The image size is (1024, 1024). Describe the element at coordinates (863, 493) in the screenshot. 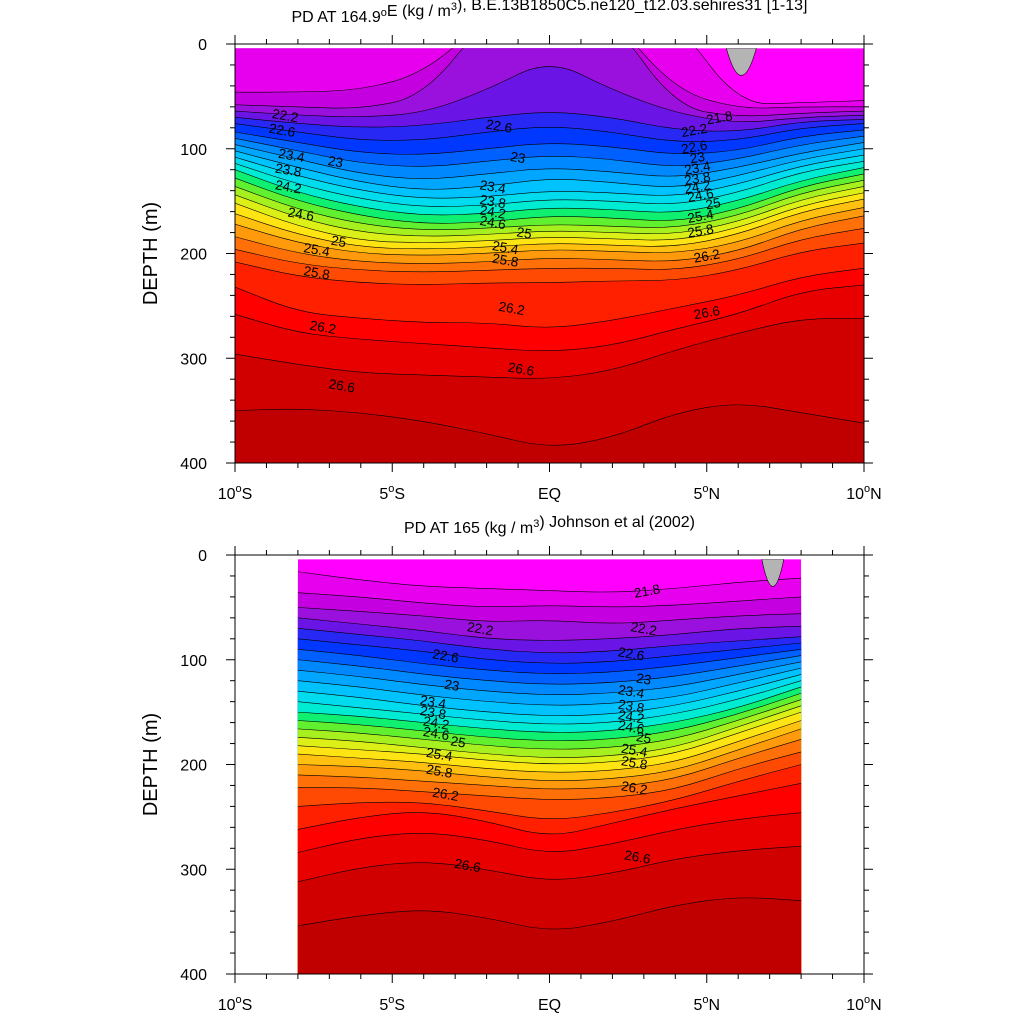

I see `x-tick-label: 10oN` at that location.